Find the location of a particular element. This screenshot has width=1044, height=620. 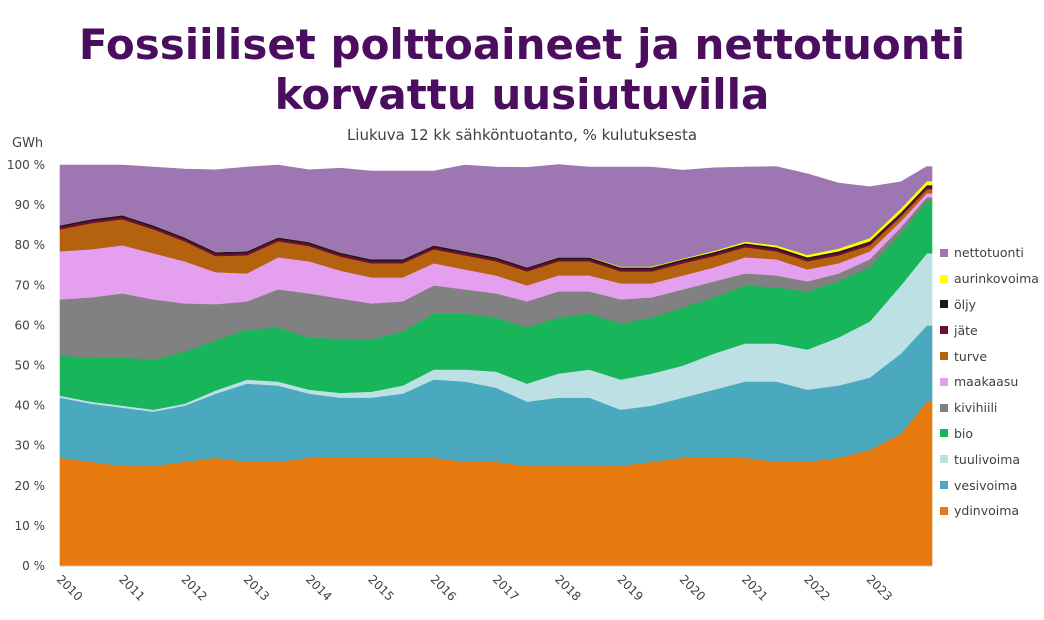

legend-label: turve is located at coordinates (971, 356).